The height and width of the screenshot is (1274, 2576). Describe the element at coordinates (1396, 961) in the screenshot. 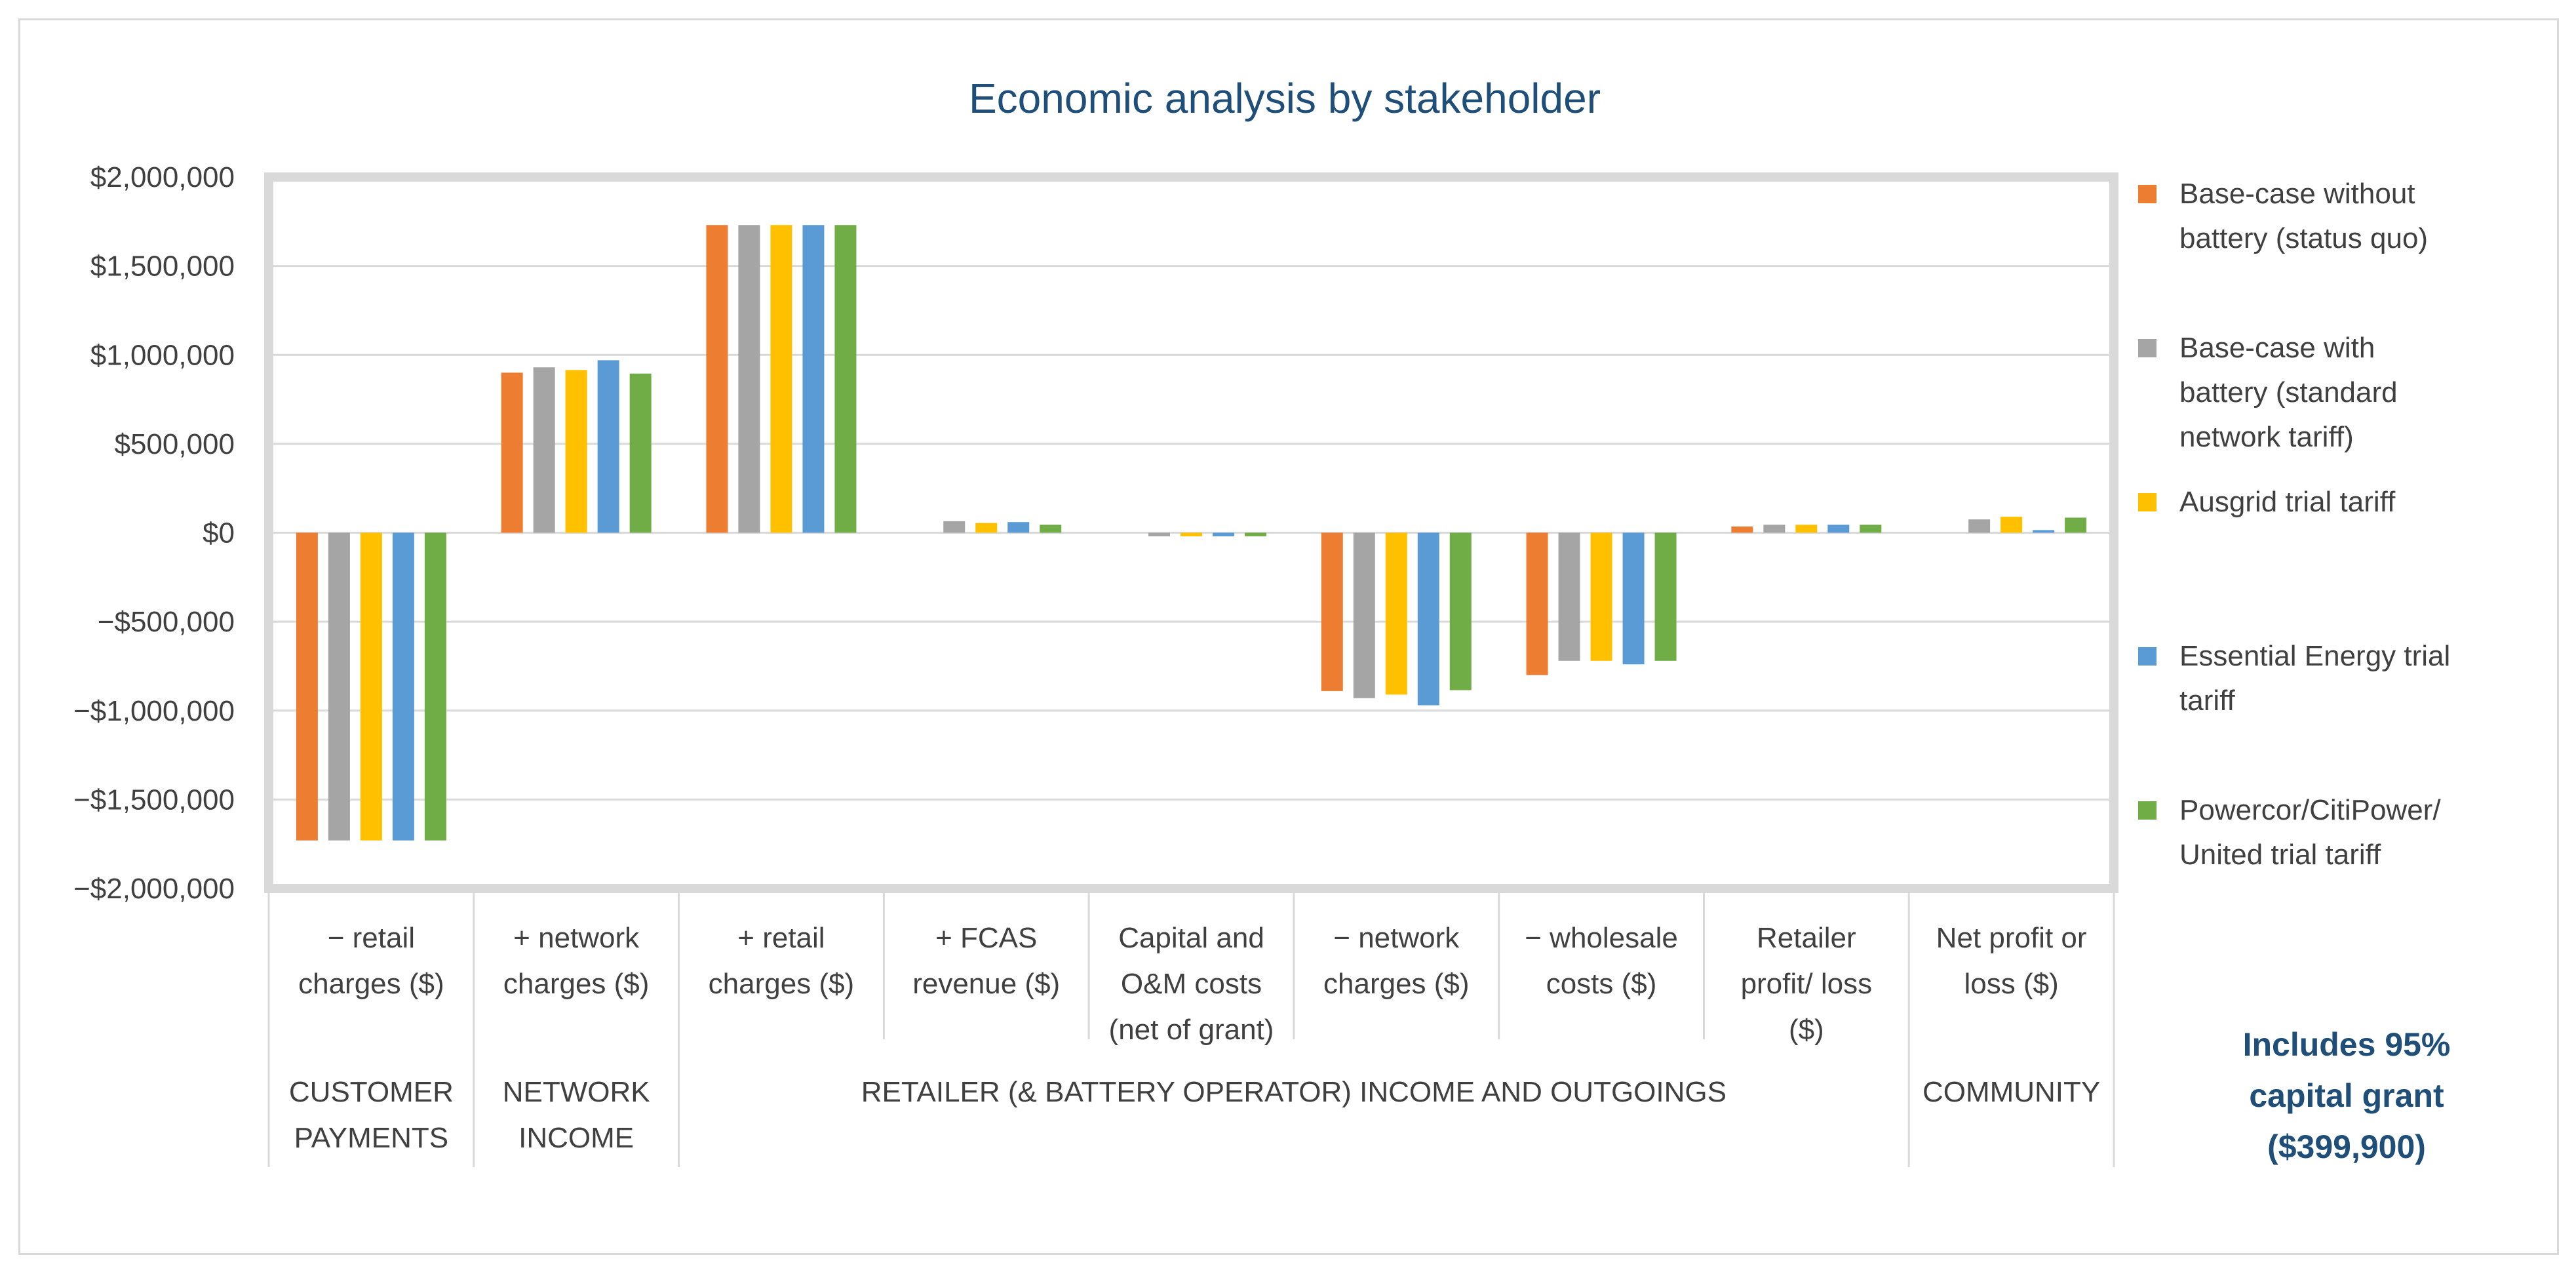

I see `x-category-label: − network charges ($)` at that location.